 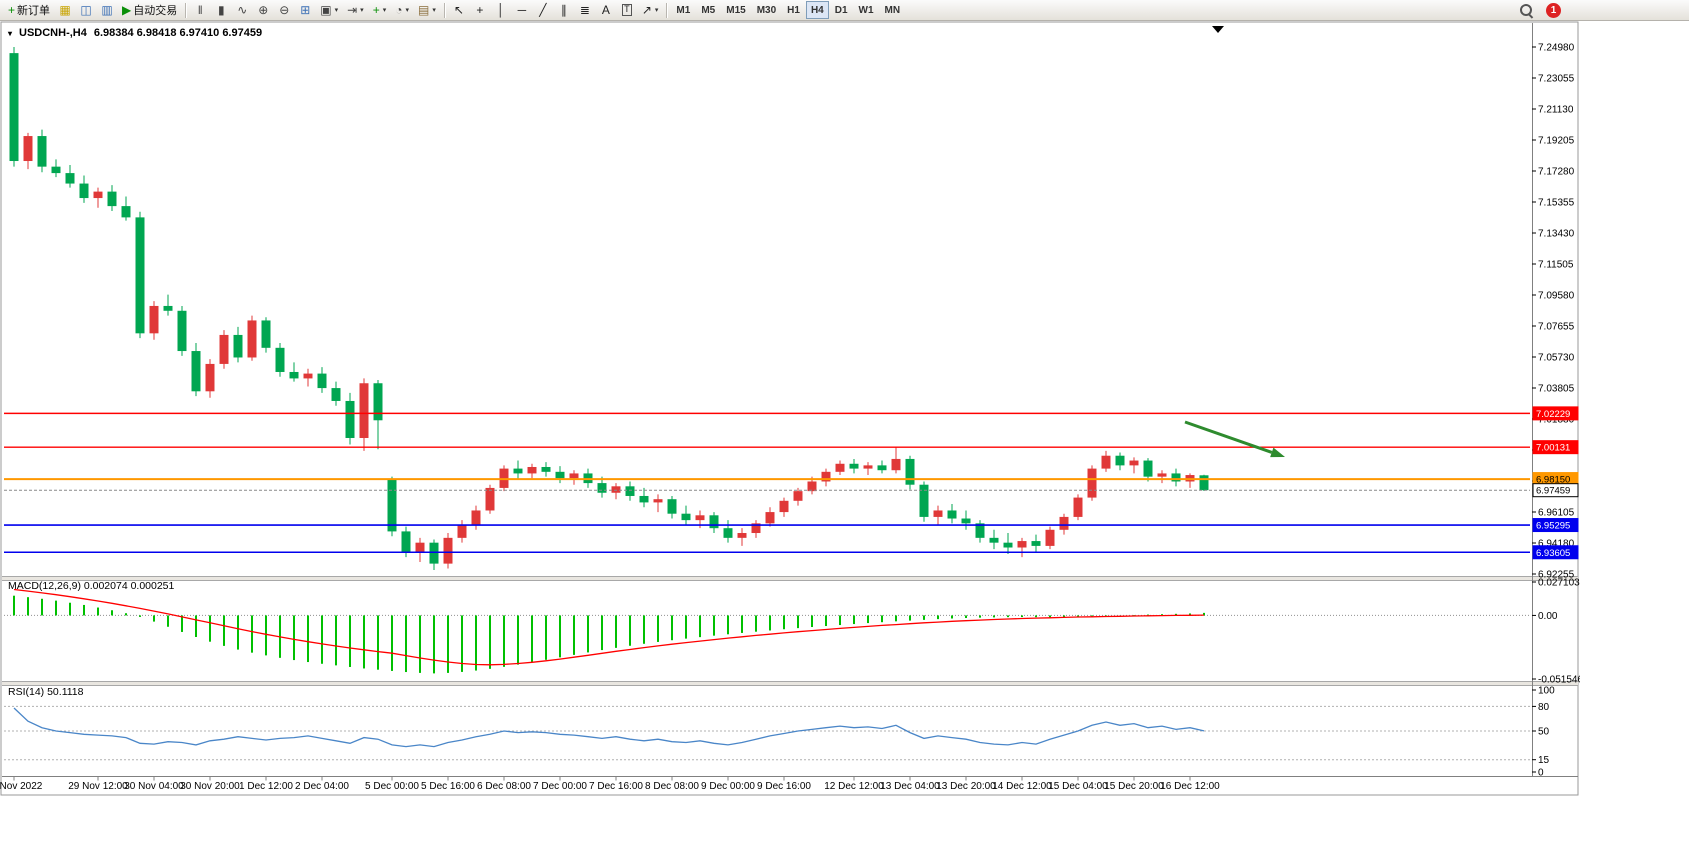 I want to click on time-axis-label: 14 Dec 12:00, so click(x=1022, y=786).